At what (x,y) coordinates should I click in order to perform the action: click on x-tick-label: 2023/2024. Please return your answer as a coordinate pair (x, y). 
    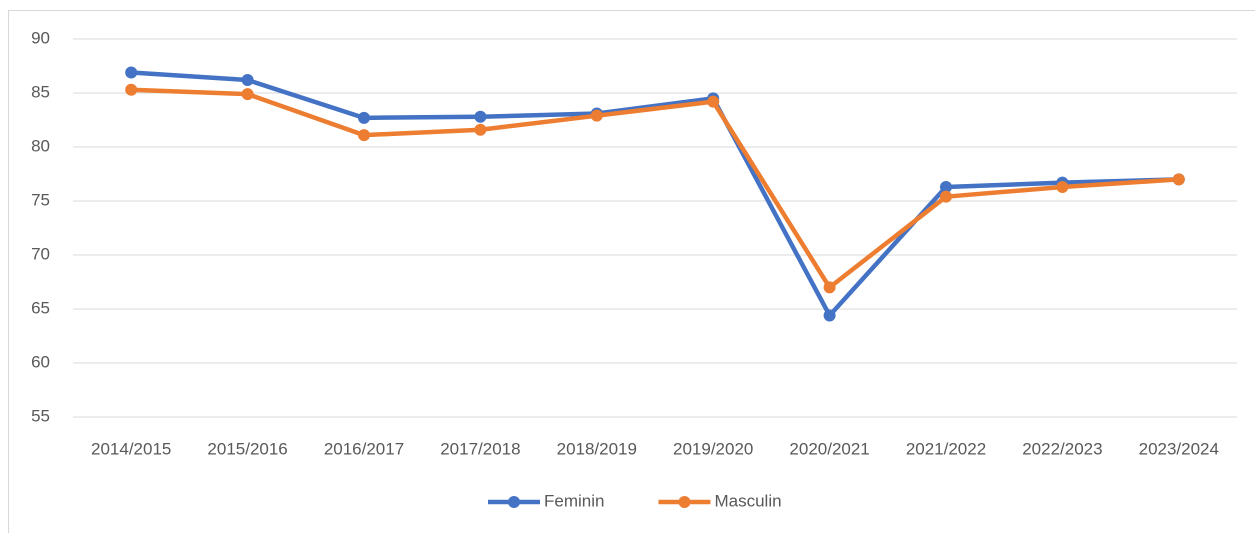
    Looking at the image, I should click on (1179, 448).